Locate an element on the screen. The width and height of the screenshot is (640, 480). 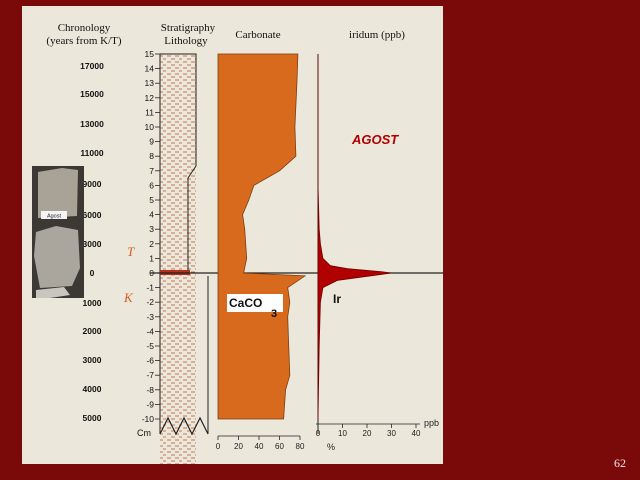
iridium-header: iridum (ppb) is located at coordinates (377, 35).